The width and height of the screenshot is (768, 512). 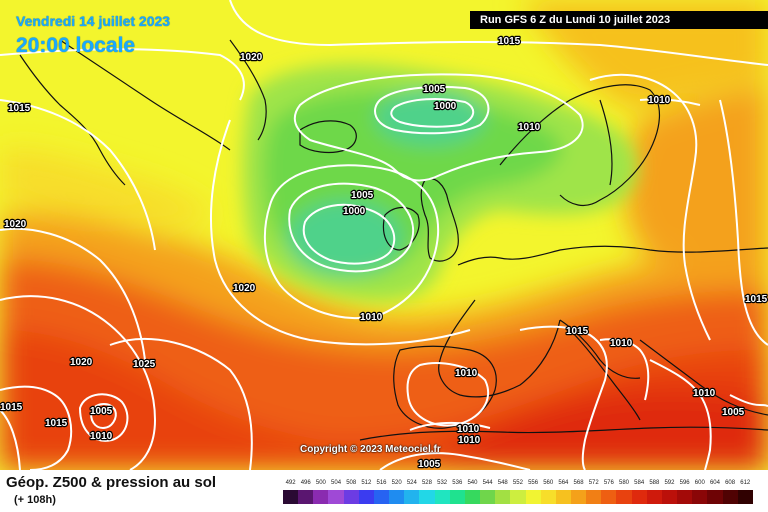 What do you see at coordinates (78, 382) in the screenshot?
I see `isobar-1020-azores` at bounding box center [78, 382].